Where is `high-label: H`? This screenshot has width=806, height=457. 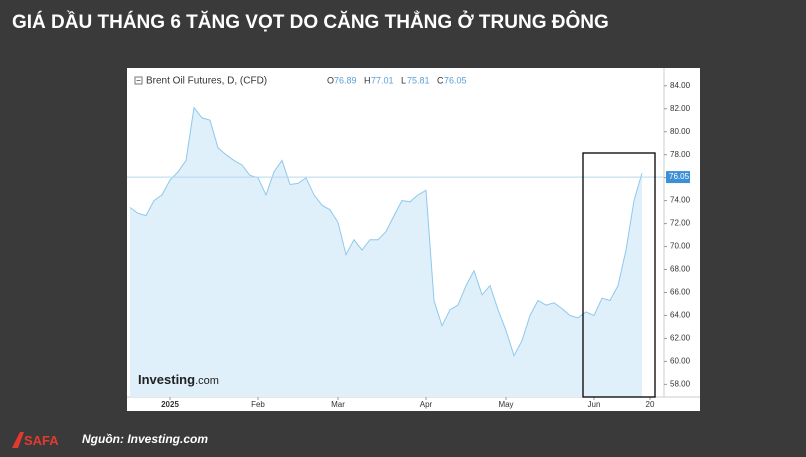 high-label: H is located at coordinates (367, 80).